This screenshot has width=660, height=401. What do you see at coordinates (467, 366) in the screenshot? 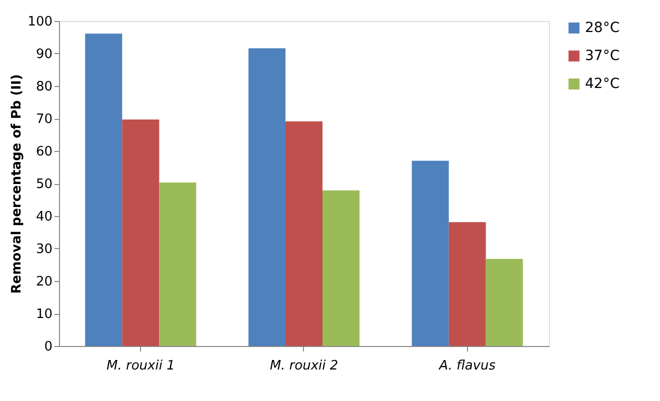
I see `x-tick-label: A. flavus` at bounding box center [467, 366].